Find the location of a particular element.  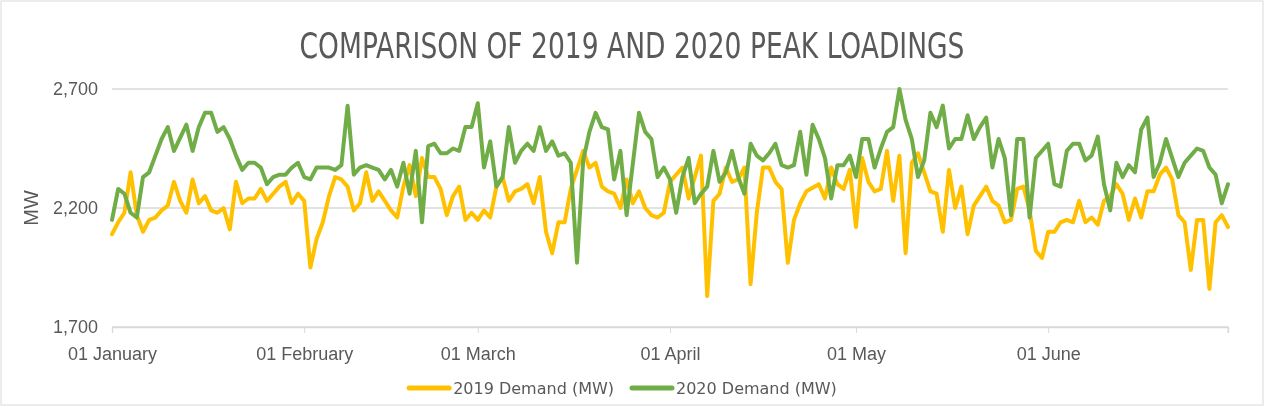

y-tick-label: 2,200 is located at coordinates (75, 208).